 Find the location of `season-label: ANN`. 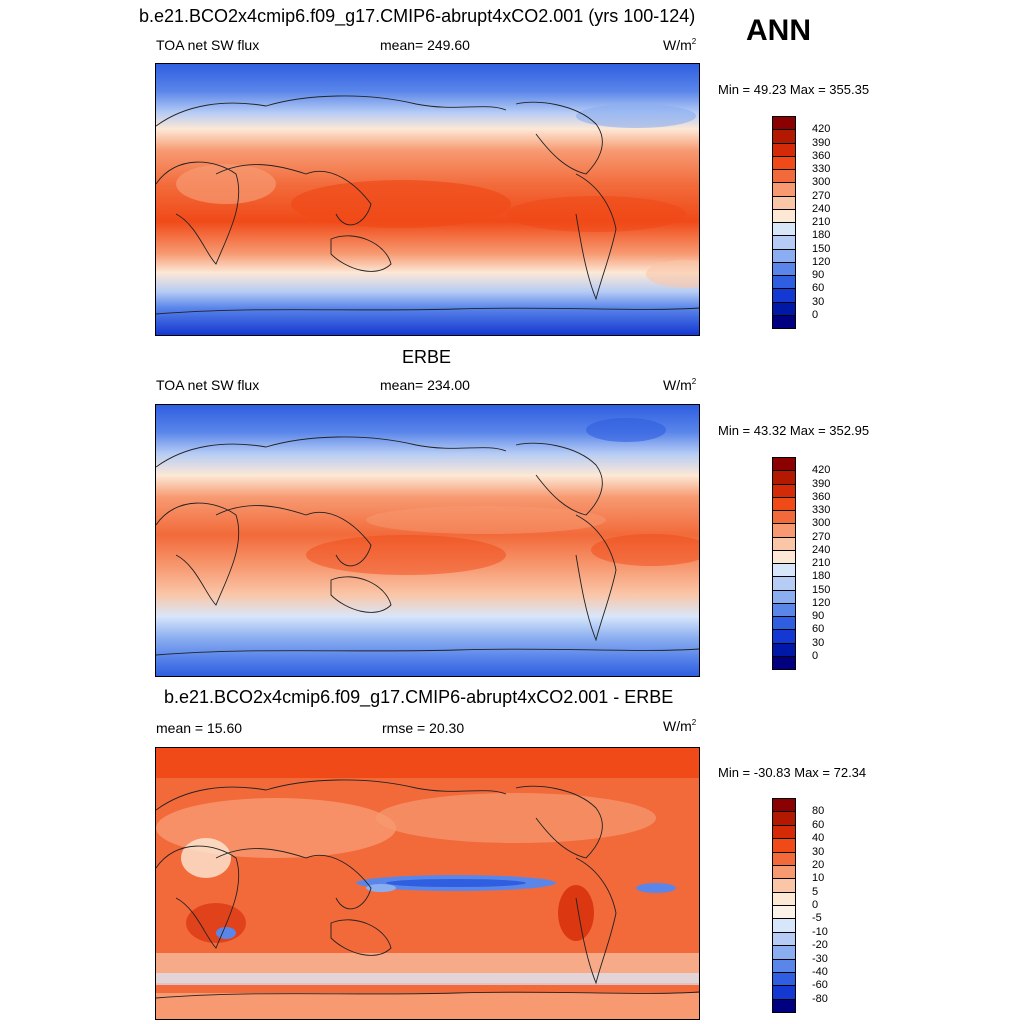

season-label: ANN is located at coordinates (778, 30).